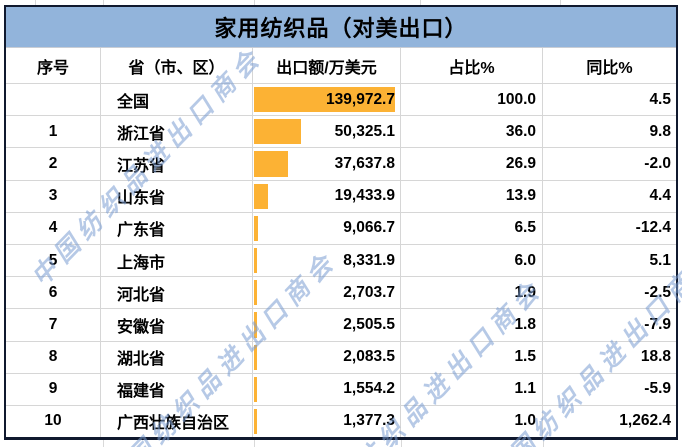  I want to click on cell-seq: 4, so click(53, 228).